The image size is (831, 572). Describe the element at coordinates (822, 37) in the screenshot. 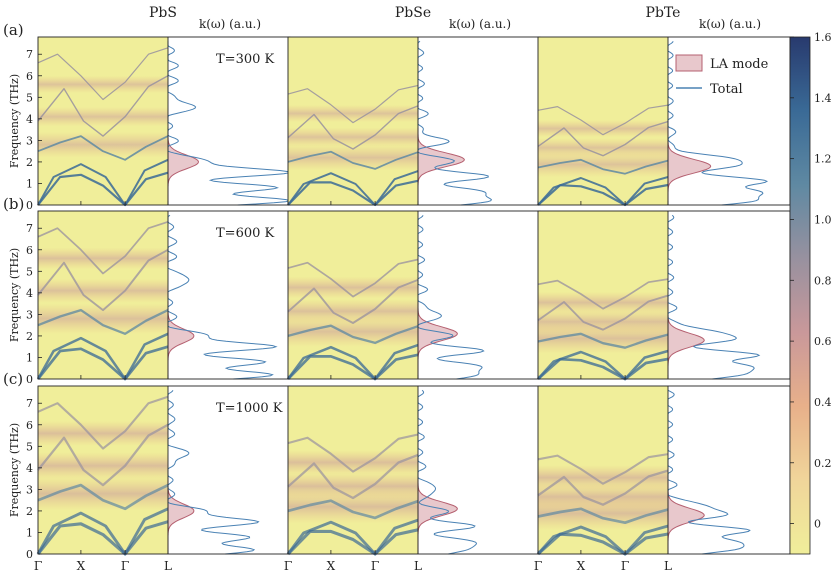

I see `colorbar-tick-label: 1.6` at that location.